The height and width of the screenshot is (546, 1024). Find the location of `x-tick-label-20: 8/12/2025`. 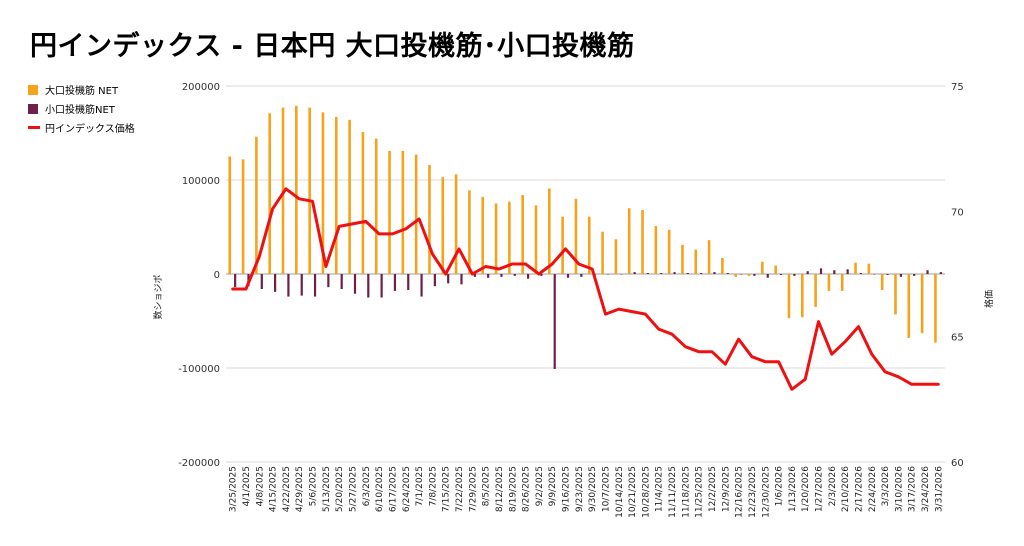

x-tick-label-20: 8/12/2025 is located at coordinates (500, 489).